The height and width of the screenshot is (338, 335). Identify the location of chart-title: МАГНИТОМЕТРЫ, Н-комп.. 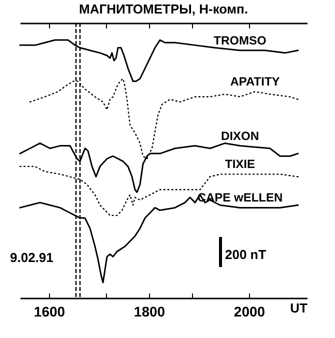
(163, 8).